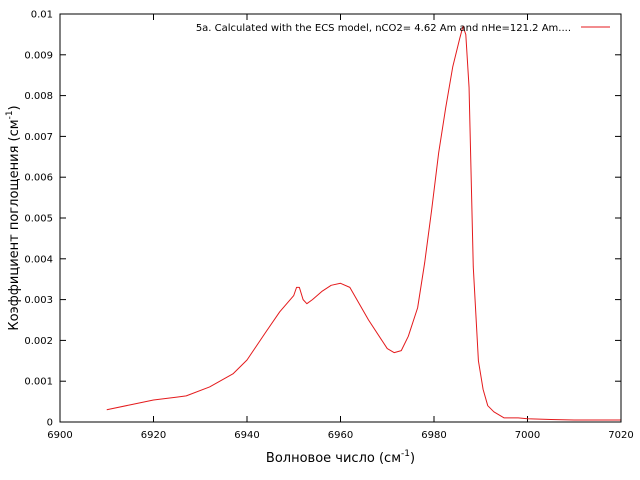 The height and width of the screenshot is (480, 640). Describe the element at coordinates (405, 454) in the screenshot. I see `x-axis-title-sup: -1` at that location.